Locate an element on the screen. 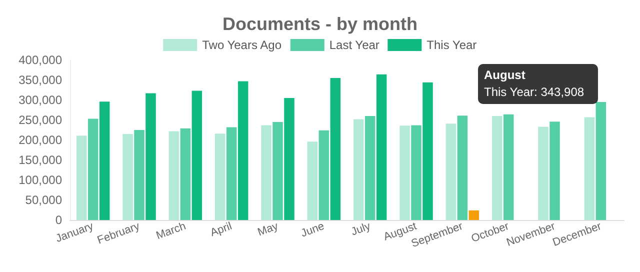 Image resolution: width=640 pixels, height=272 pixels. x-tick-label: May is located at coordinates (268, 229).